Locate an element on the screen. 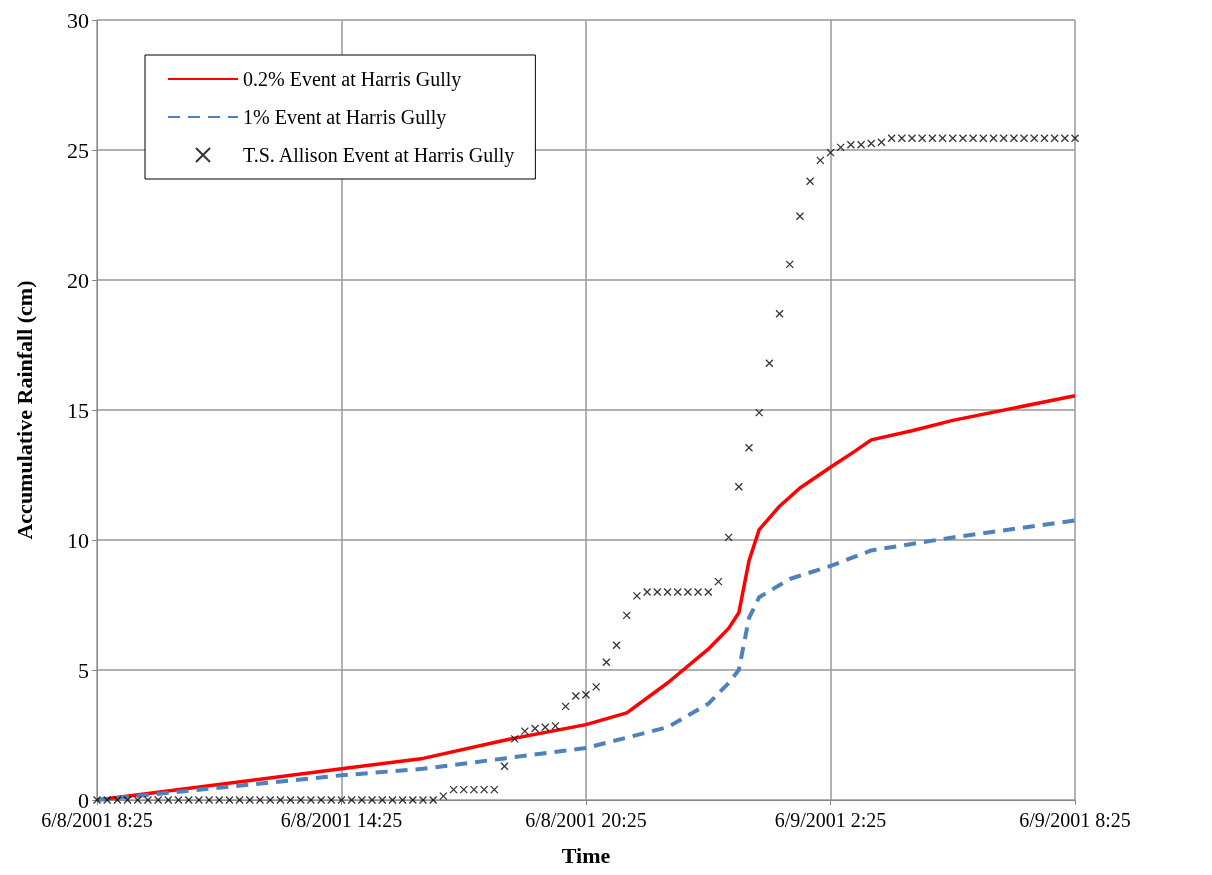  y-tick-label: 20 is located at coordinates (78, 280).